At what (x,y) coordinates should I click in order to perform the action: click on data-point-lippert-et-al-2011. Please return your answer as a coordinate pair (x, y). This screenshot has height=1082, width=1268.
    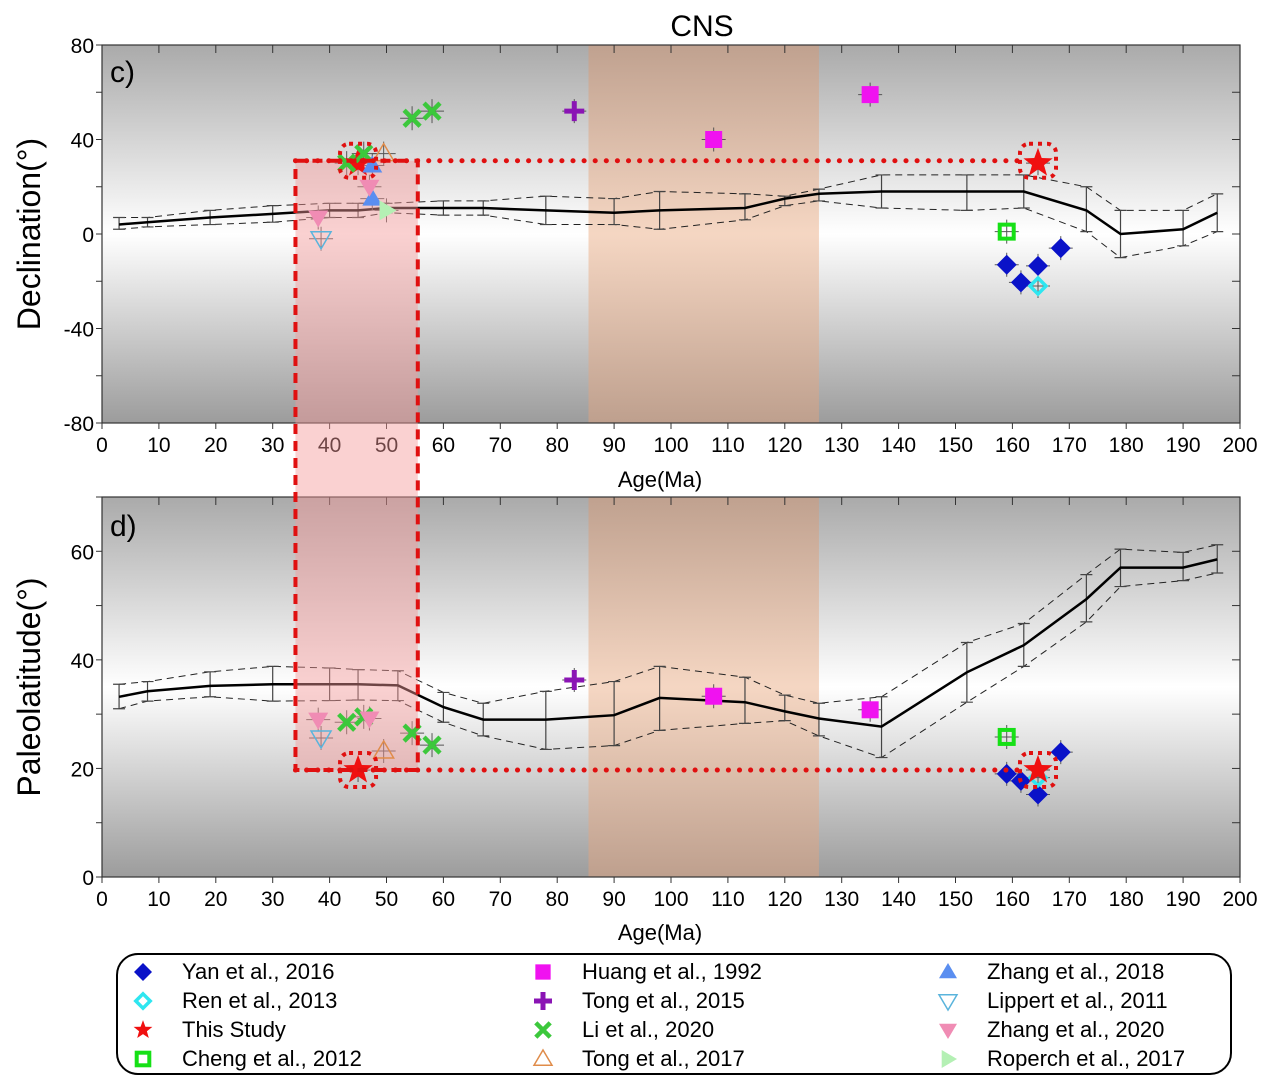
    Looking at the image, I should click on (321, 740).